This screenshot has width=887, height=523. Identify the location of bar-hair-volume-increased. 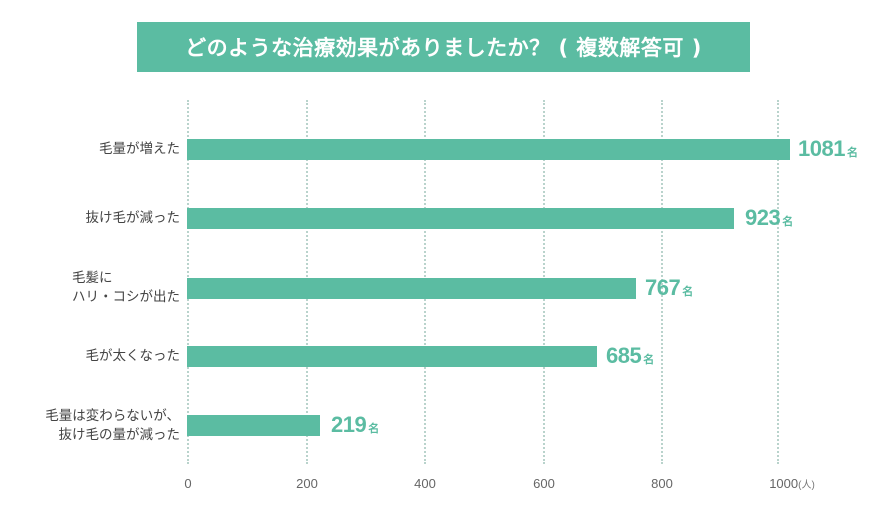
(488, 149).